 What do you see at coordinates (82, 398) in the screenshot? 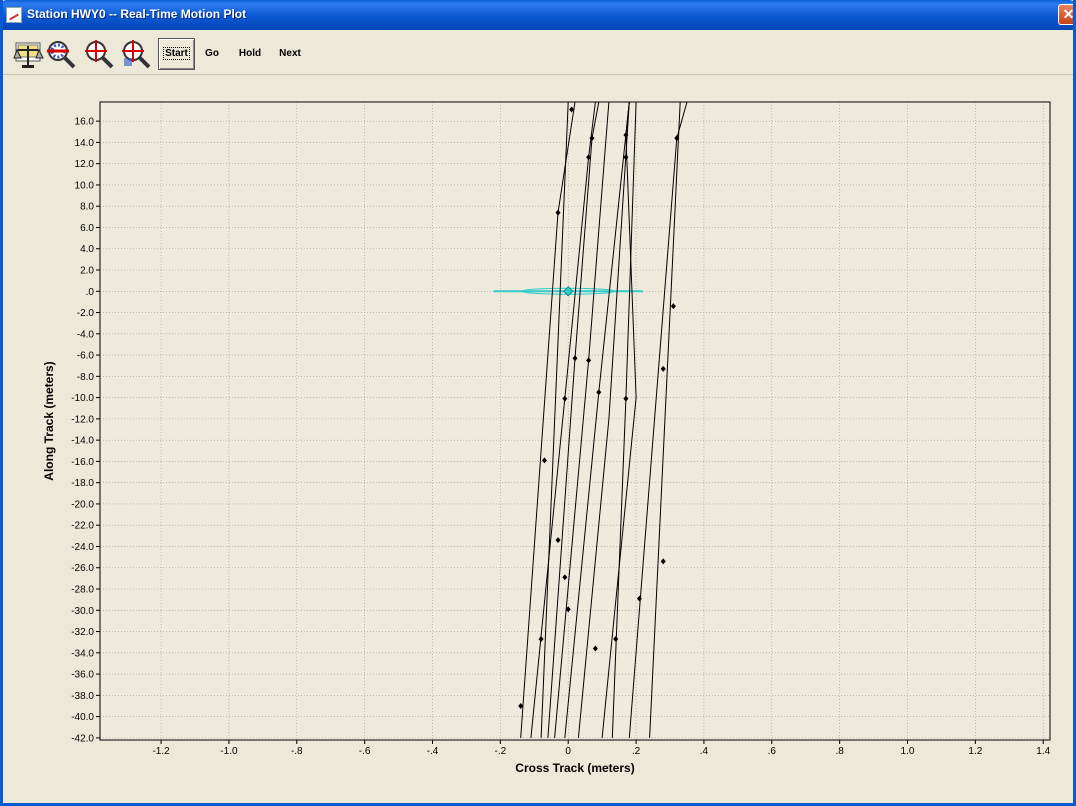
I see `y-tick-label: -10.0` at bounding box center [82, 398].